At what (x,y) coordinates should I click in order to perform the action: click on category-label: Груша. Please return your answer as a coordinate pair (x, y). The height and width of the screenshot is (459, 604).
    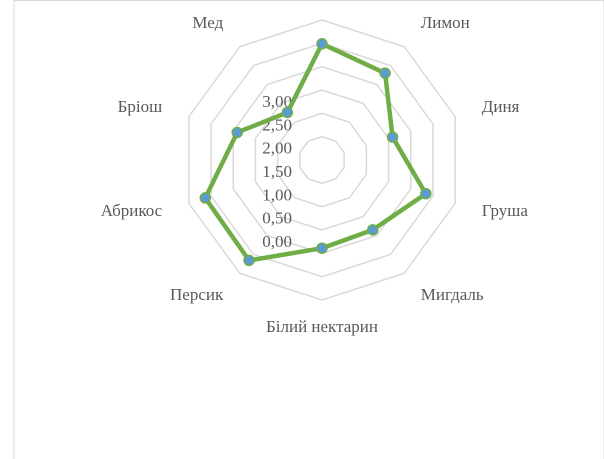
    Looking at the image, I should click on (505, 210).